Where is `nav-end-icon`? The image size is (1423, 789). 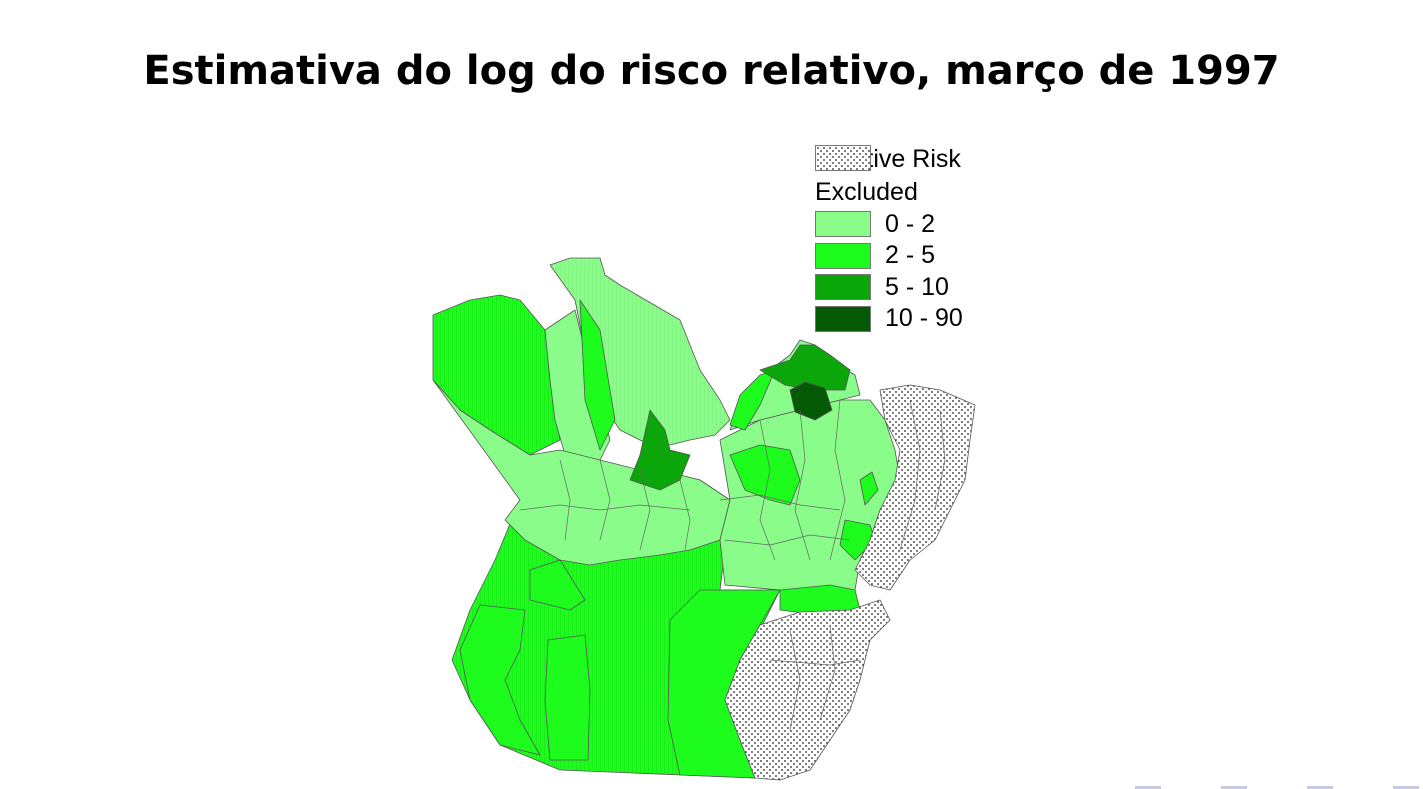
nav-end-icon is located at coordinates (1406, 787).